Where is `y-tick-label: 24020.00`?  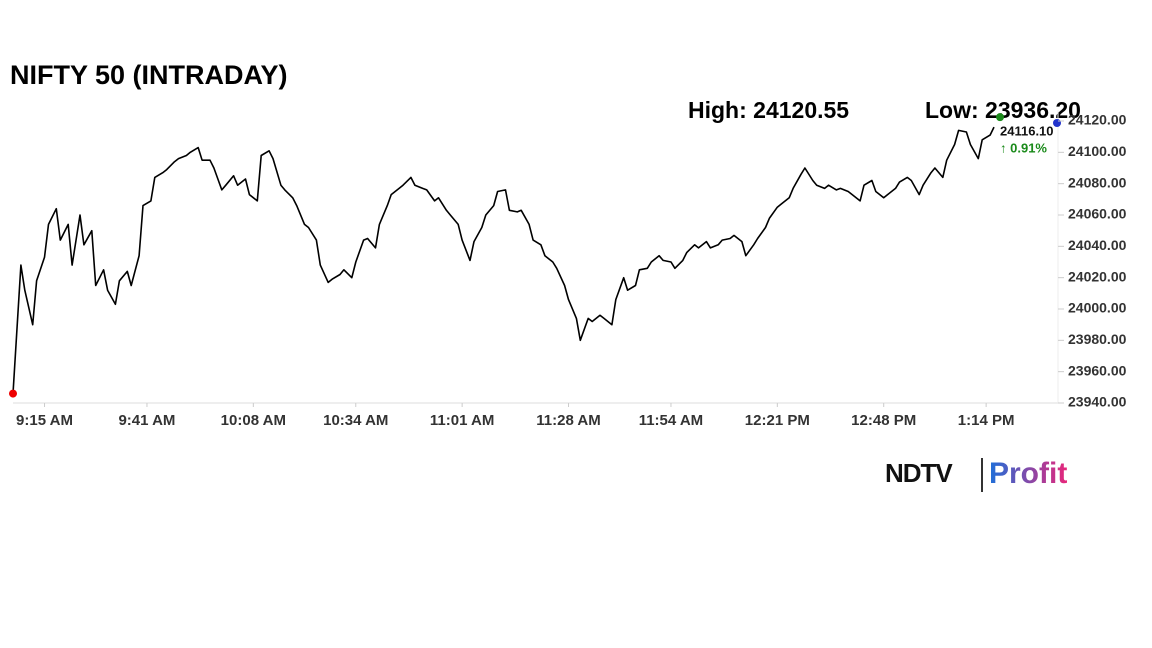
y-tick-label: 24020.00 is located at coordinates (1097, 276).